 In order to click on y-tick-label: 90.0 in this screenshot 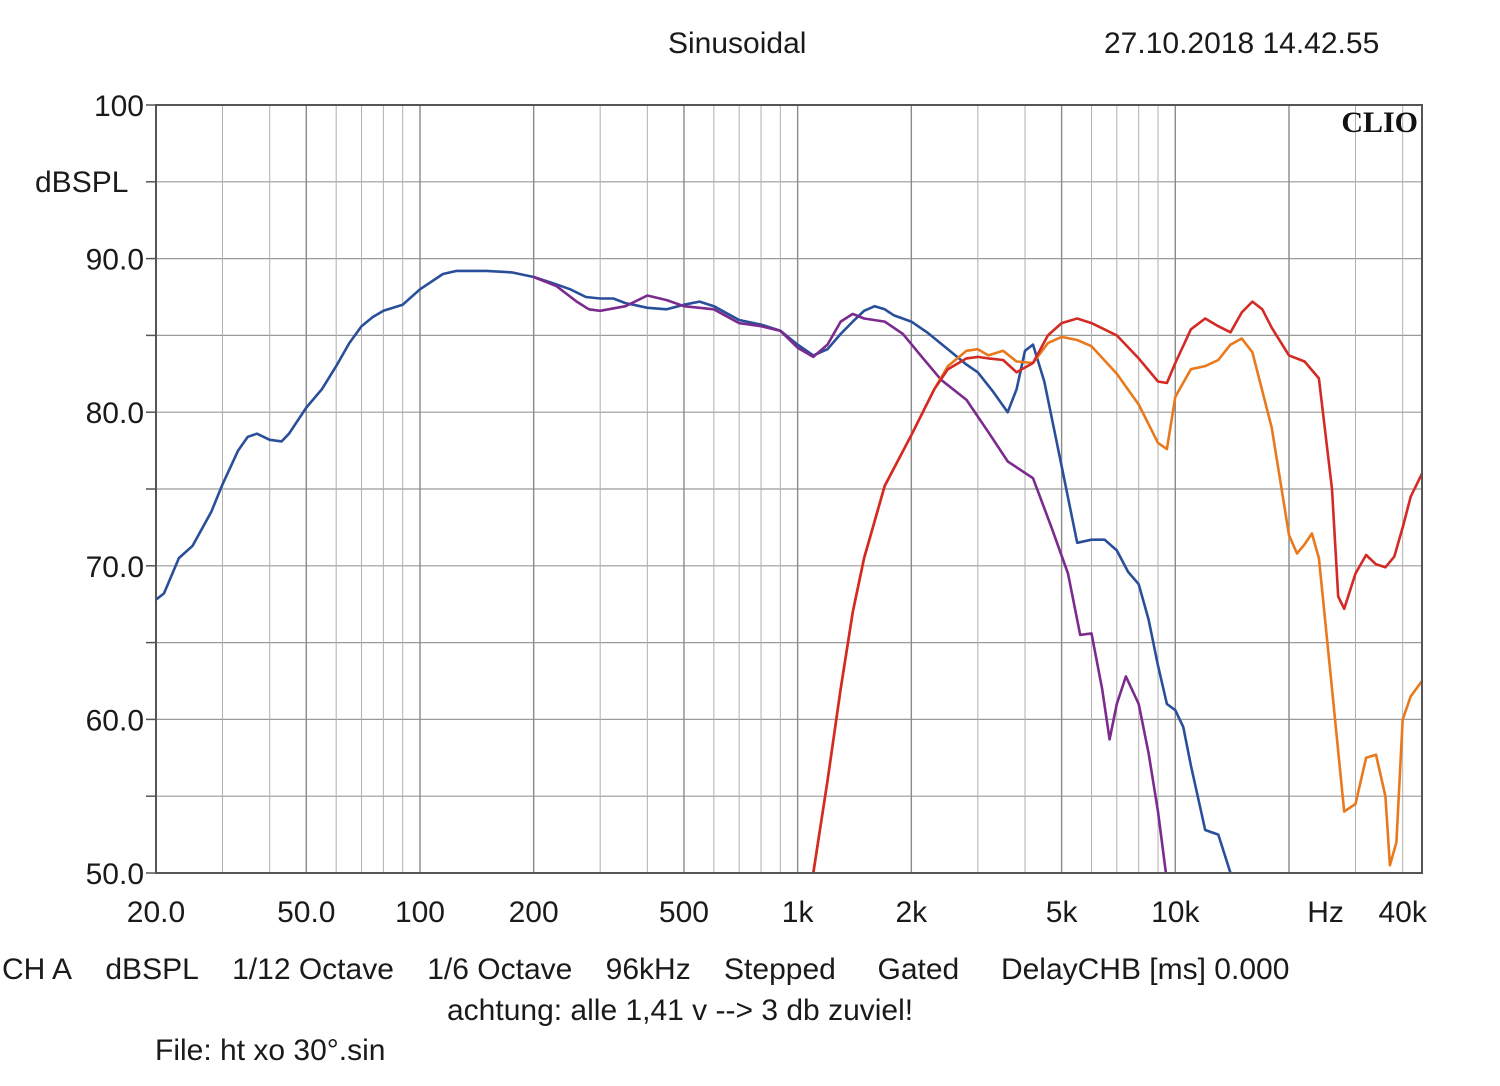, I will do `click(115, 260)`.